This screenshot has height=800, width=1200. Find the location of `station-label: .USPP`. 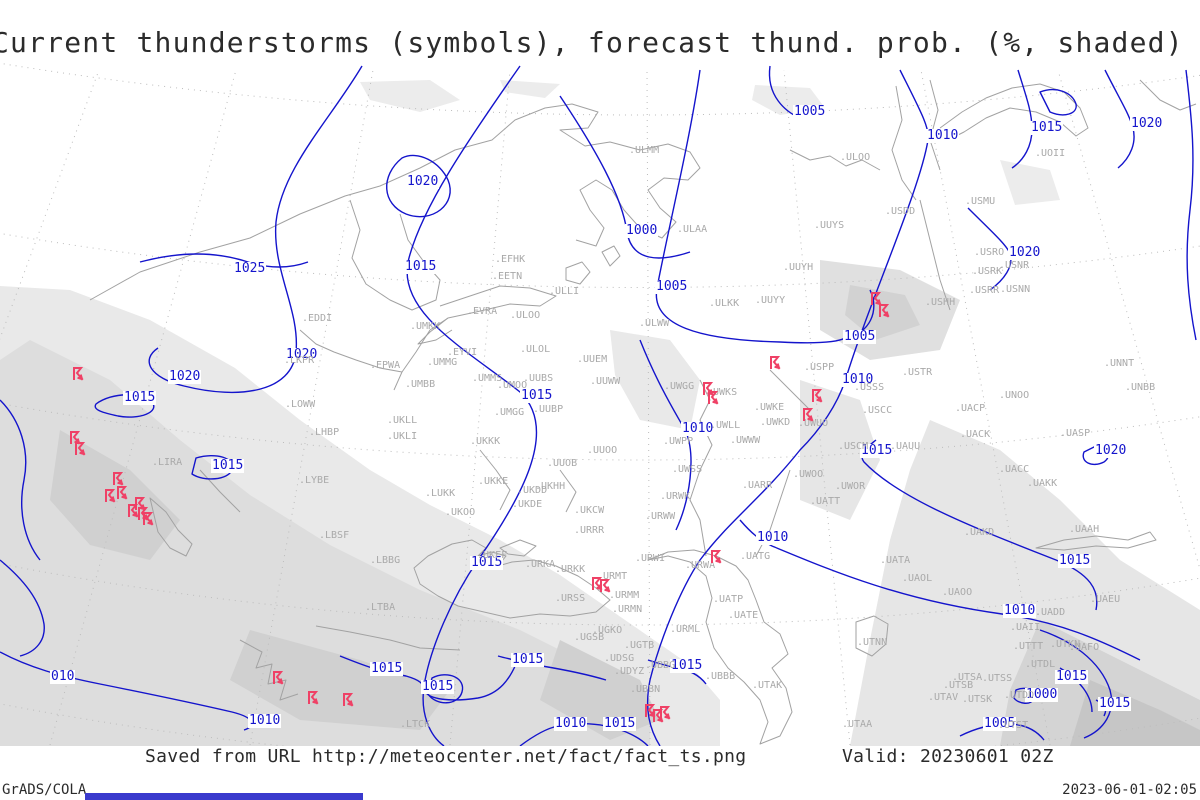

station-label: .USPP is located at coordinates (819, 367).